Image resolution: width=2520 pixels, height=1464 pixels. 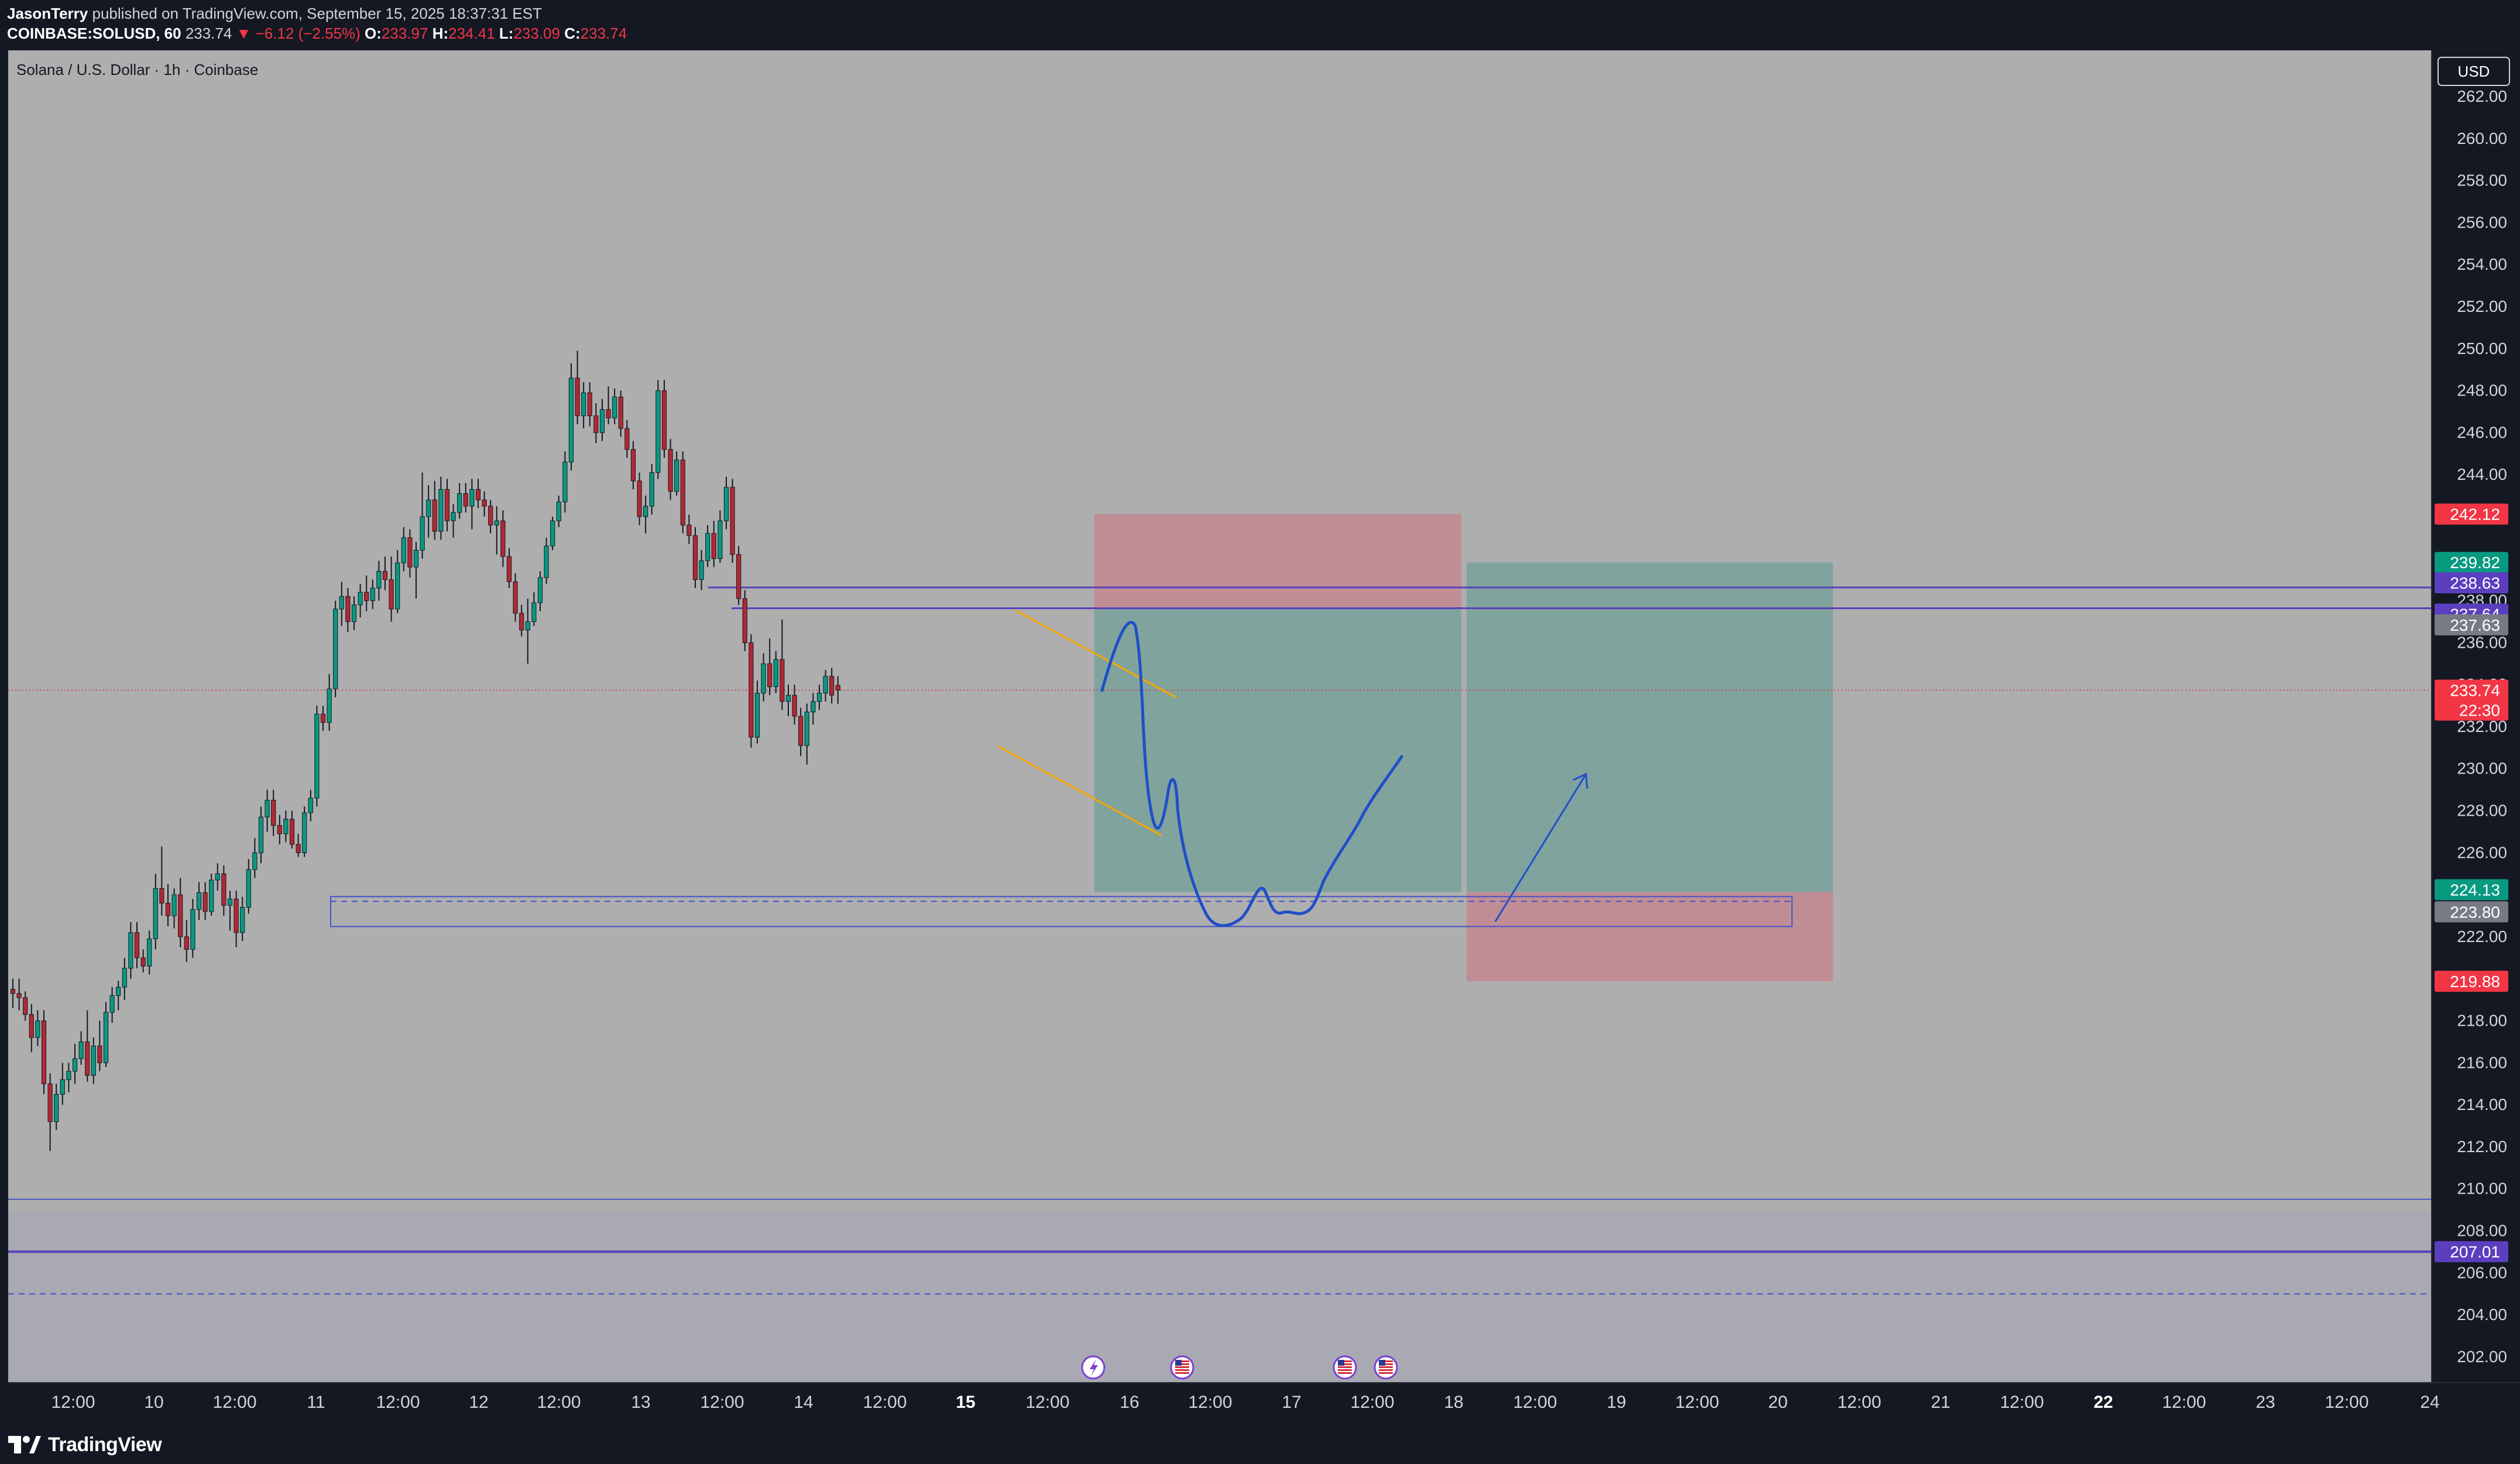 What do you see at coordinates (2482, 138) in the screenshot?
I see `price-tick-label: 260.00` at bounding box center [2482, 138].